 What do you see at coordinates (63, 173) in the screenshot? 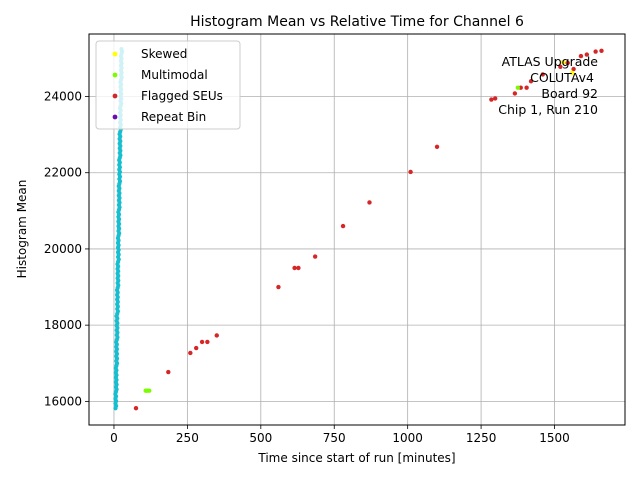
I see `y-tick-label: 22000` at bounding box center [63, 173].